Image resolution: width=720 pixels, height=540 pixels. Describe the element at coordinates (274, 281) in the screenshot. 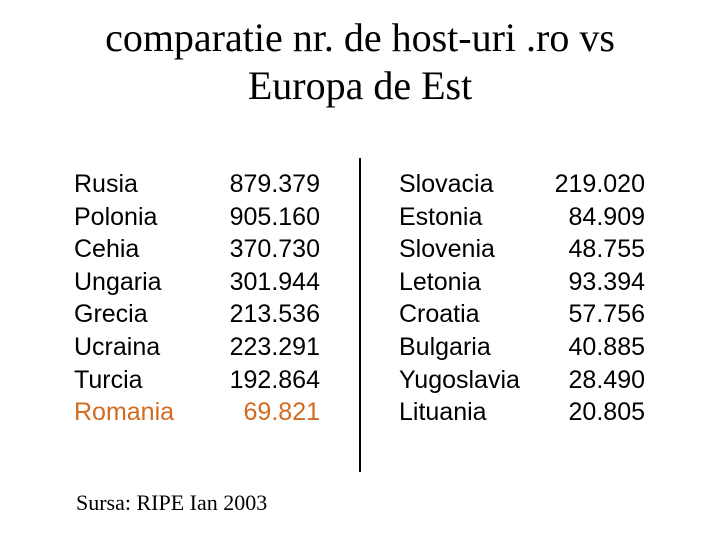

I see `host-count: 301.944` at that location.